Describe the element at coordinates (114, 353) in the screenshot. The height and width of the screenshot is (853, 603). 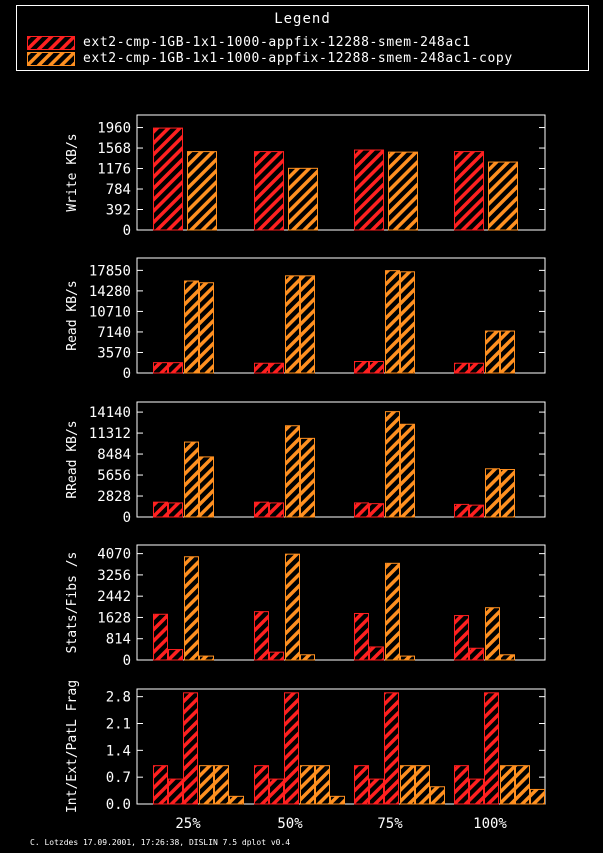
I see `y-tick-label: 3570` at that location.